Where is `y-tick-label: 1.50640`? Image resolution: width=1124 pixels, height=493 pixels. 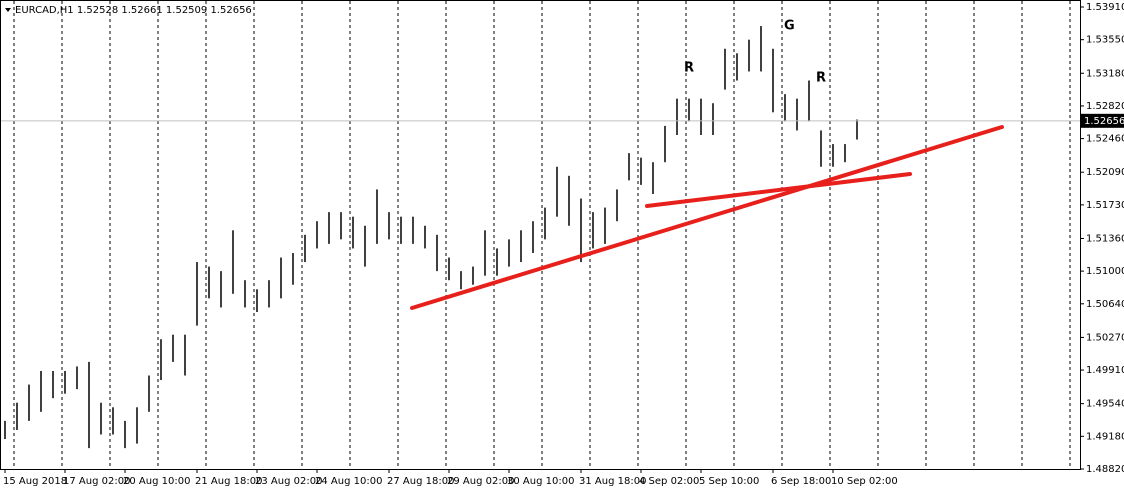 y-tick-label: 1.50640 is located at coordinates (1105, 304).